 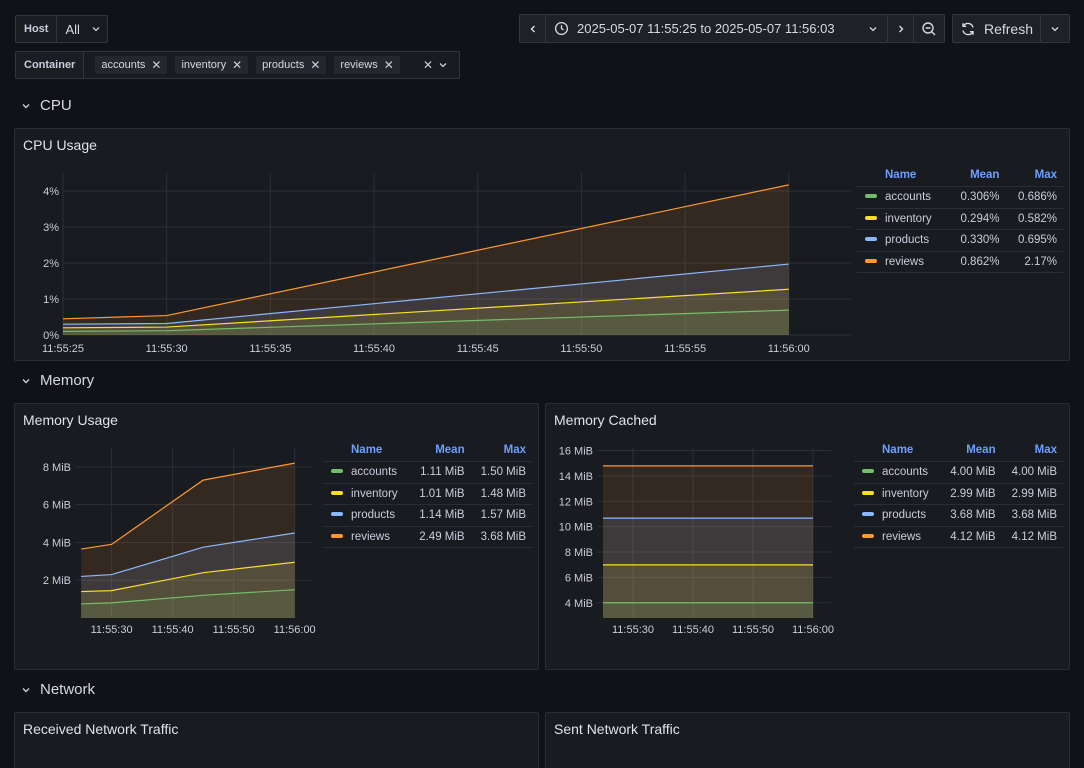 I want to click on legend-mean-value: 2.49 MiB, so click(x=440, y=537).